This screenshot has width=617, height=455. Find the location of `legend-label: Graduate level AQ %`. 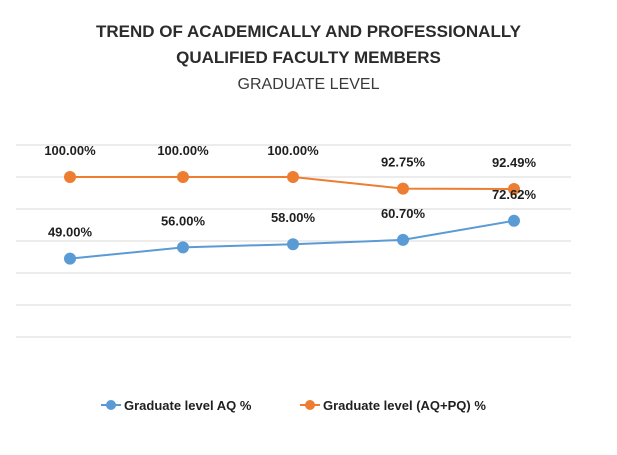

legend-label: Graduate level AQ % is located at coordinates (188, 405).